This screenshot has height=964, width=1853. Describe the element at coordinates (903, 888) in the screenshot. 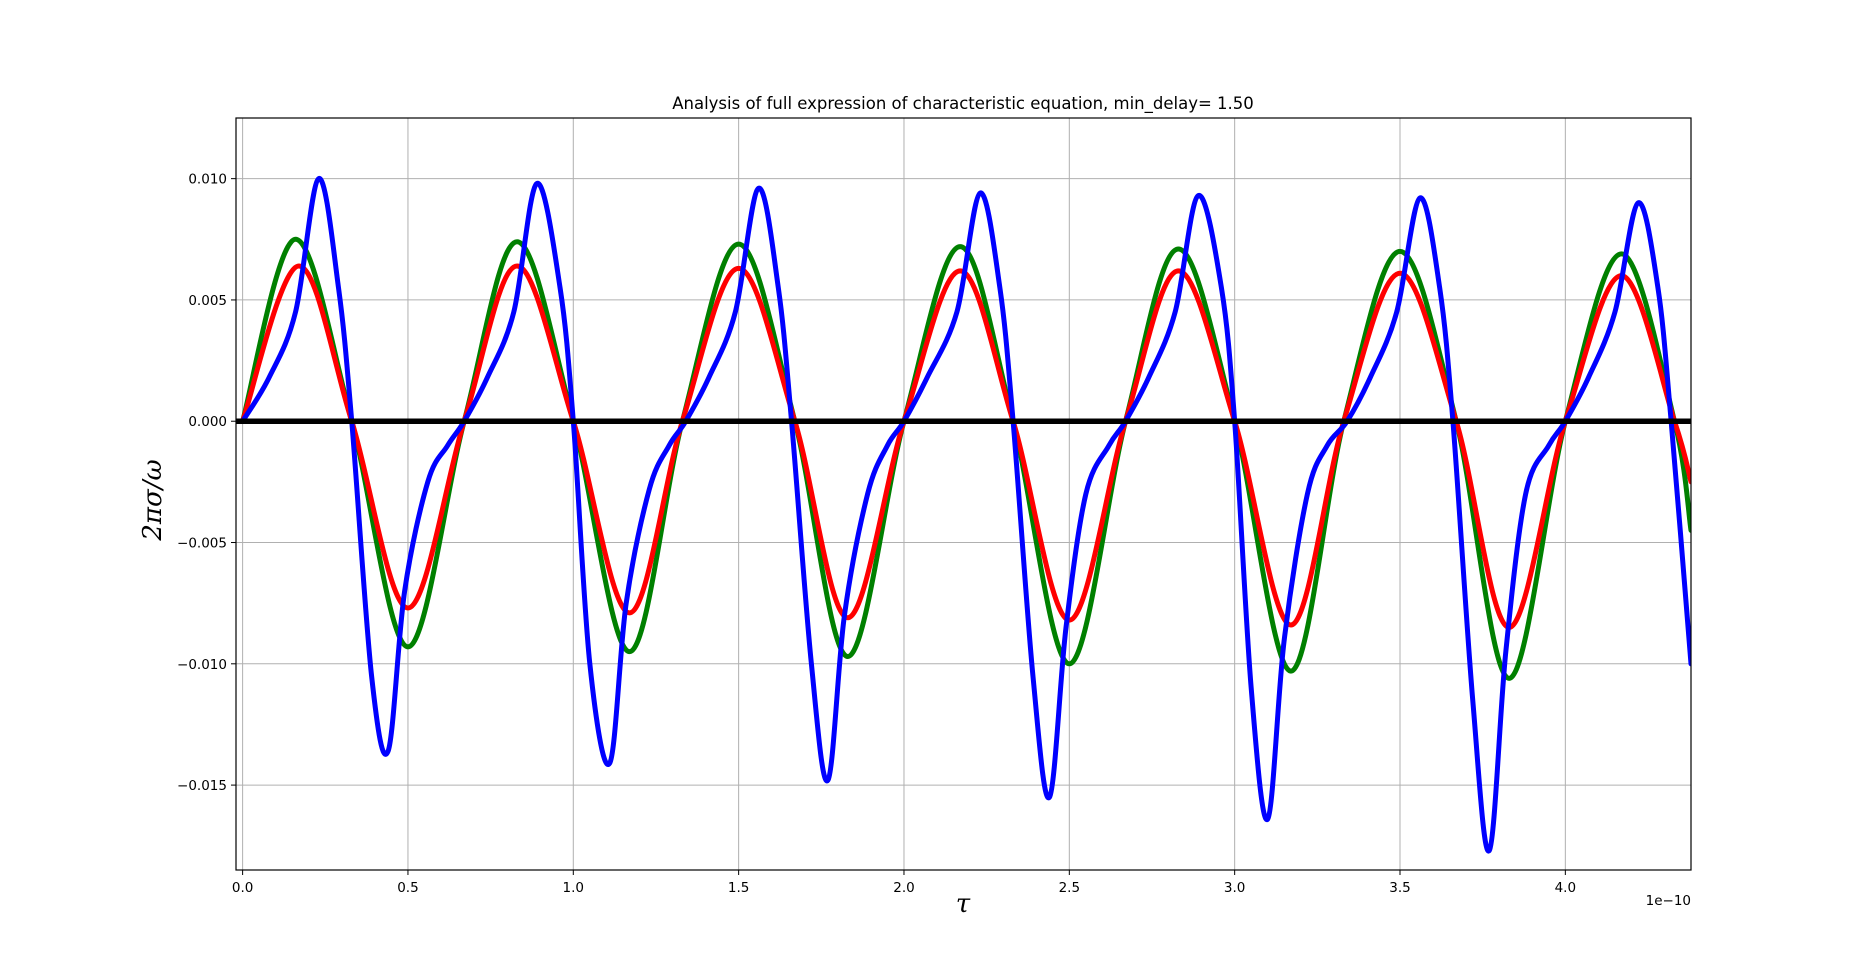

I see `x-tick-label: 2.0` at that location.